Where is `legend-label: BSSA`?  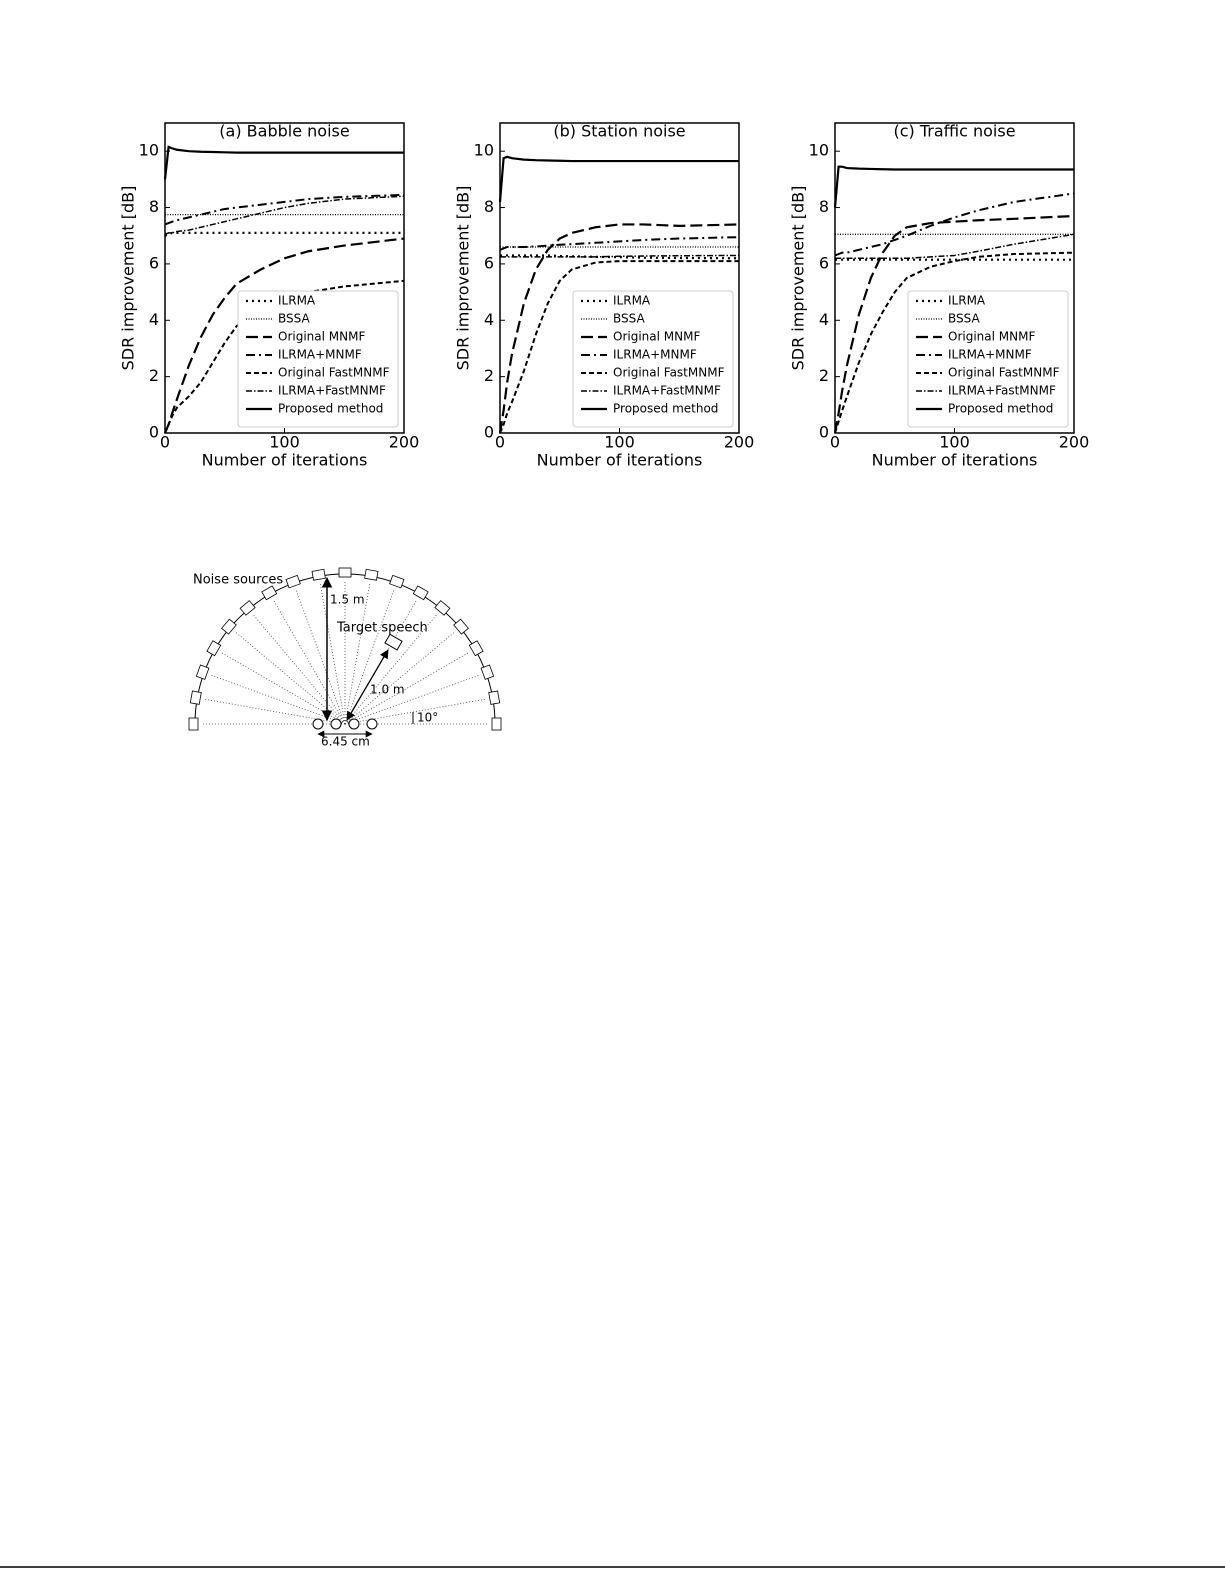
legend-label: BSSA is located at coordinates (294, 319).